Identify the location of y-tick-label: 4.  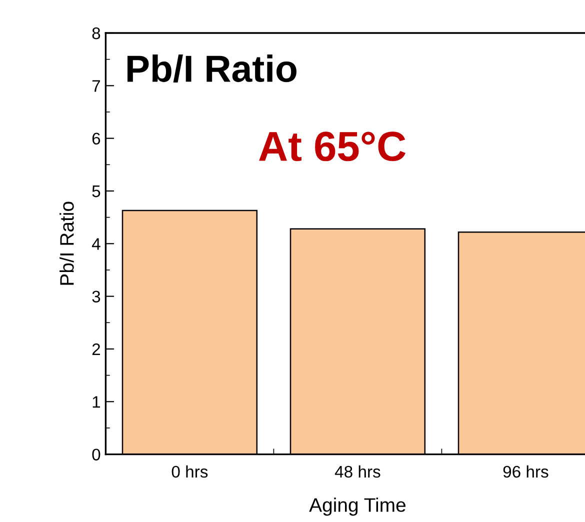
(96, 244).